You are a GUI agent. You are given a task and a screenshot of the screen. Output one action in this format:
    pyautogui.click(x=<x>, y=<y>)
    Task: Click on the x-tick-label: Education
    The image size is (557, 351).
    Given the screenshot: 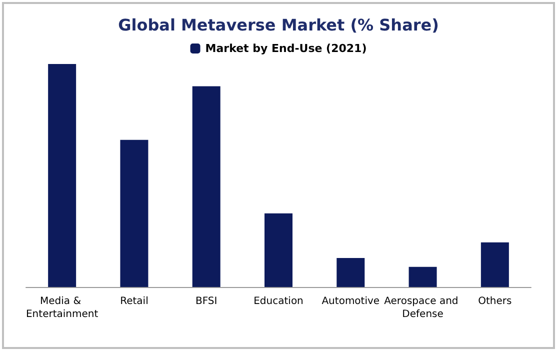 What is the action you would take?
    pyautogui.click(x=279, y=301)
    